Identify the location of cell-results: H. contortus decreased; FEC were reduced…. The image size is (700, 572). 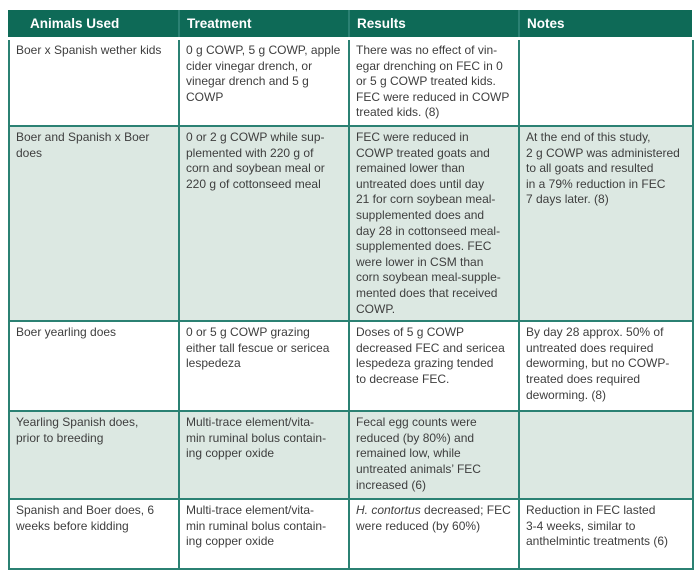
(434, 534).